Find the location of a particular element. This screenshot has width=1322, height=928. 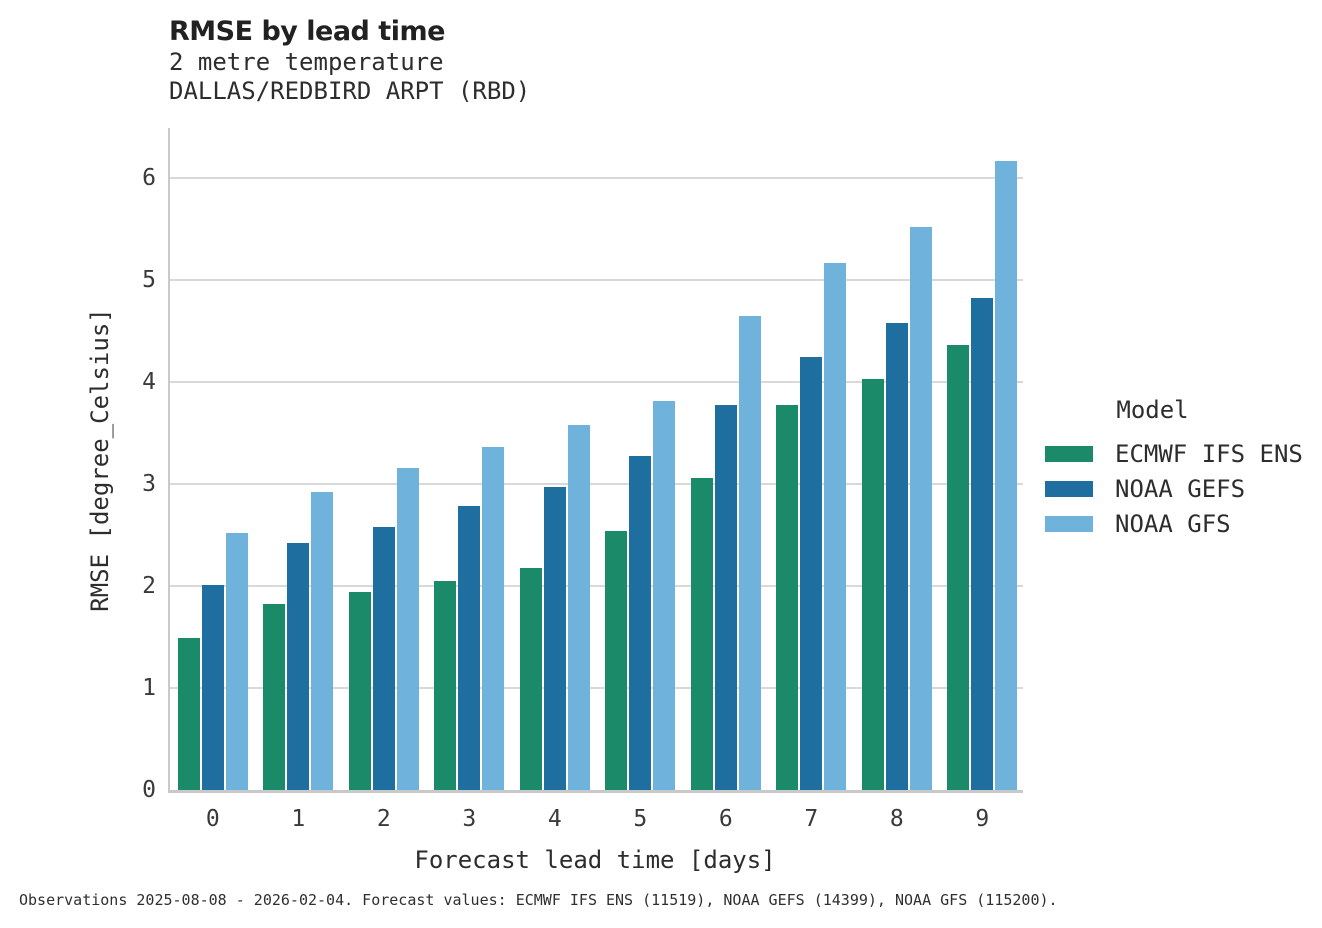

legend-label: NOAA GFS is located at coordinates (1173, 523).